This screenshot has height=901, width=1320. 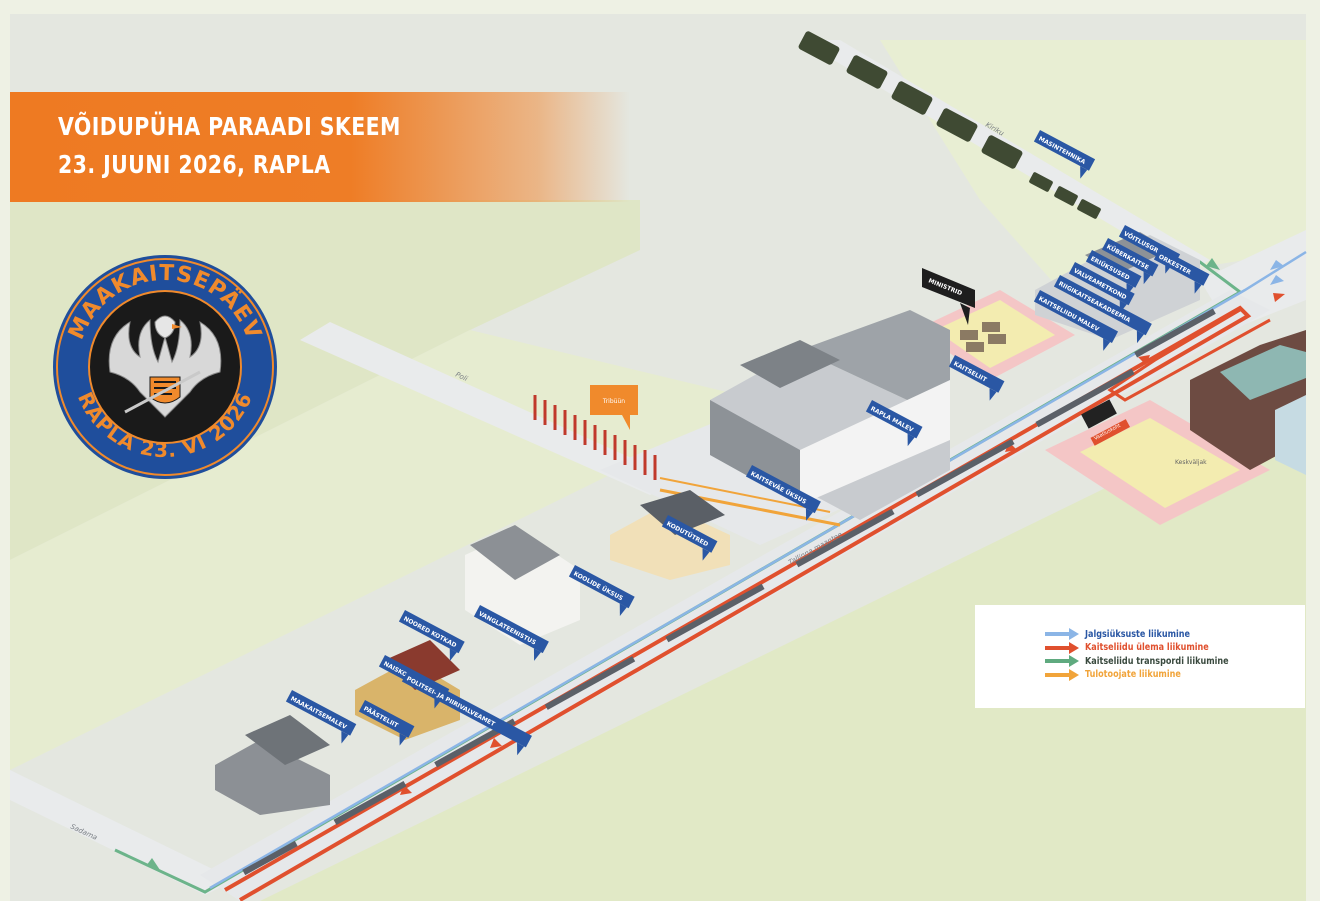 What do you see at coordinates (948, 296) in the screenshot?
I see `ministers-tag: MINISTRID` at bounding box center [948, 296].